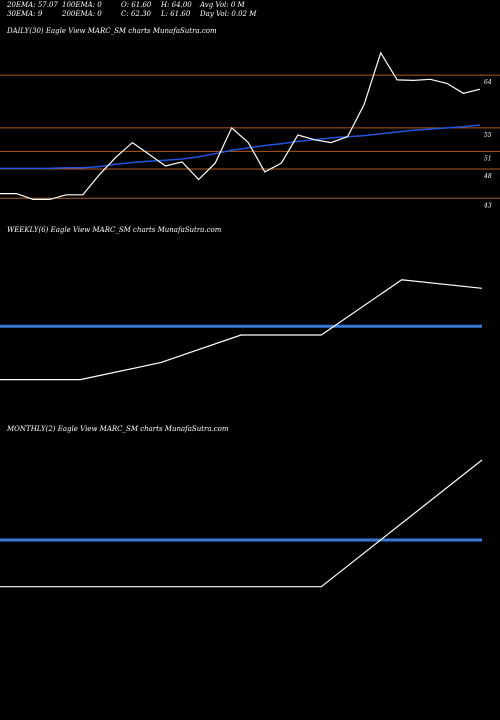  Describe the element at coordinates (136, 14) in the screenshot. I see `close-value: C: 62.30` at that location.